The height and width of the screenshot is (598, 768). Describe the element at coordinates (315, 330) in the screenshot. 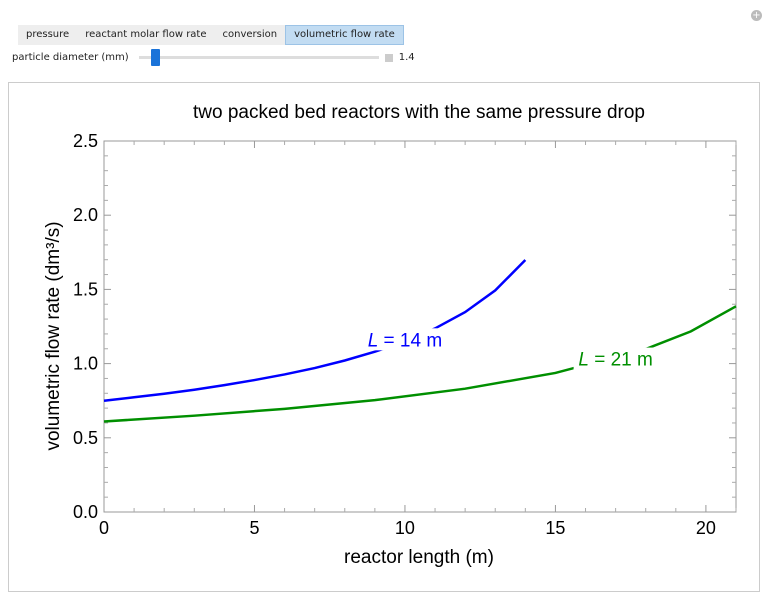

I see `series-line-L14` at that location.